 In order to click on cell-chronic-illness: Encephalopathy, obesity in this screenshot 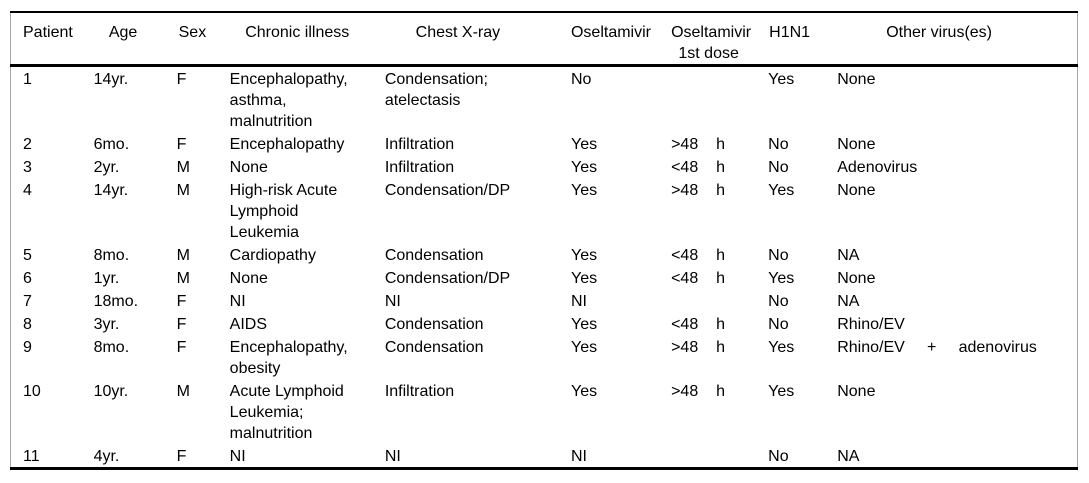, I will do `click(288, 358)`.